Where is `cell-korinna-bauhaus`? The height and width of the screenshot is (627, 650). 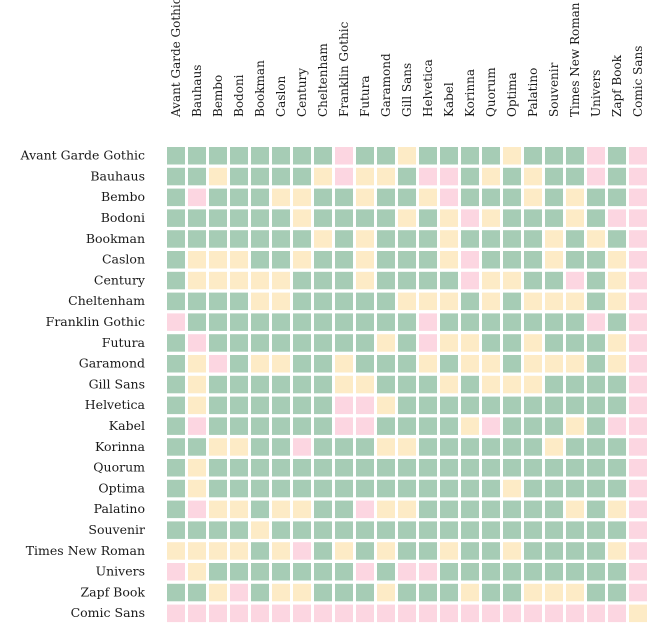 cell-korinna-bauhaus is located at coordinates (197, 447).